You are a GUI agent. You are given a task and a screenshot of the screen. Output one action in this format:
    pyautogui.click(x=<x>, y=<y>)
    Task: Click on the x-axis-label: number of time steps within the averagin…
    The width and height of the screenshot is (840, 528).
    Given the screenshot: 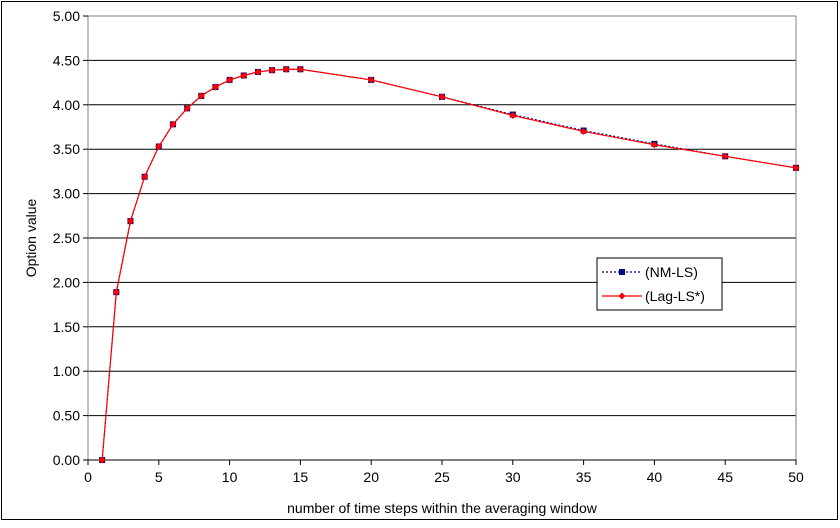 What is the action you would take?
    pyautogui.click(x=442, y=508)
    